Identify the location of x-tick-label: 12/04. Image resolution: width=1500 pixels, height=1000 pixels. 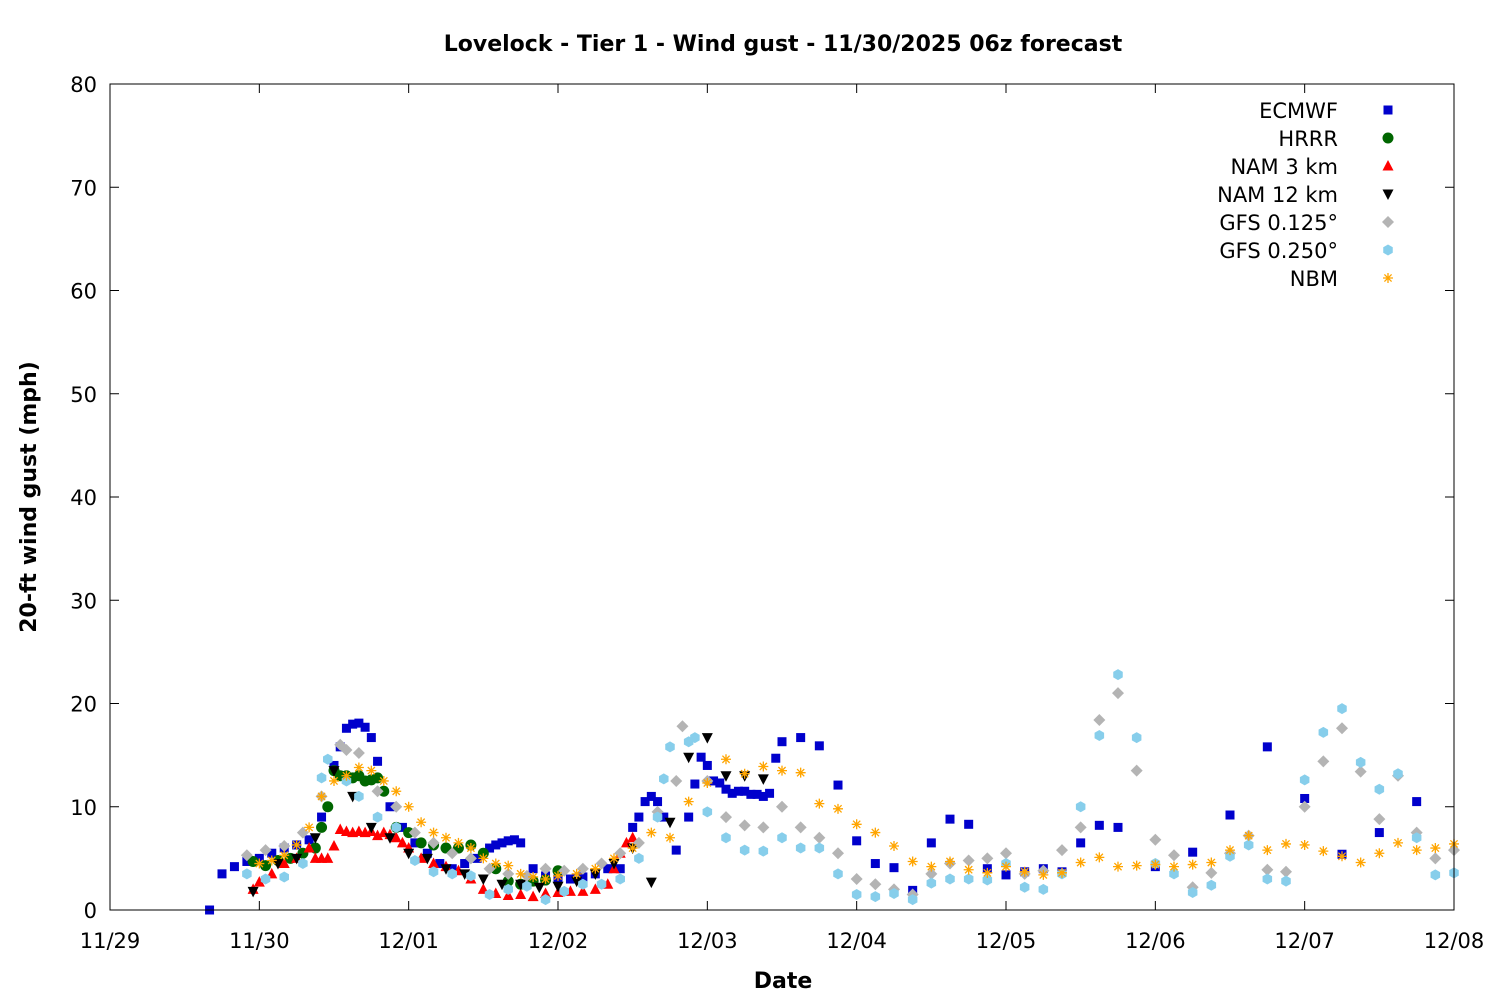
(856, 941).